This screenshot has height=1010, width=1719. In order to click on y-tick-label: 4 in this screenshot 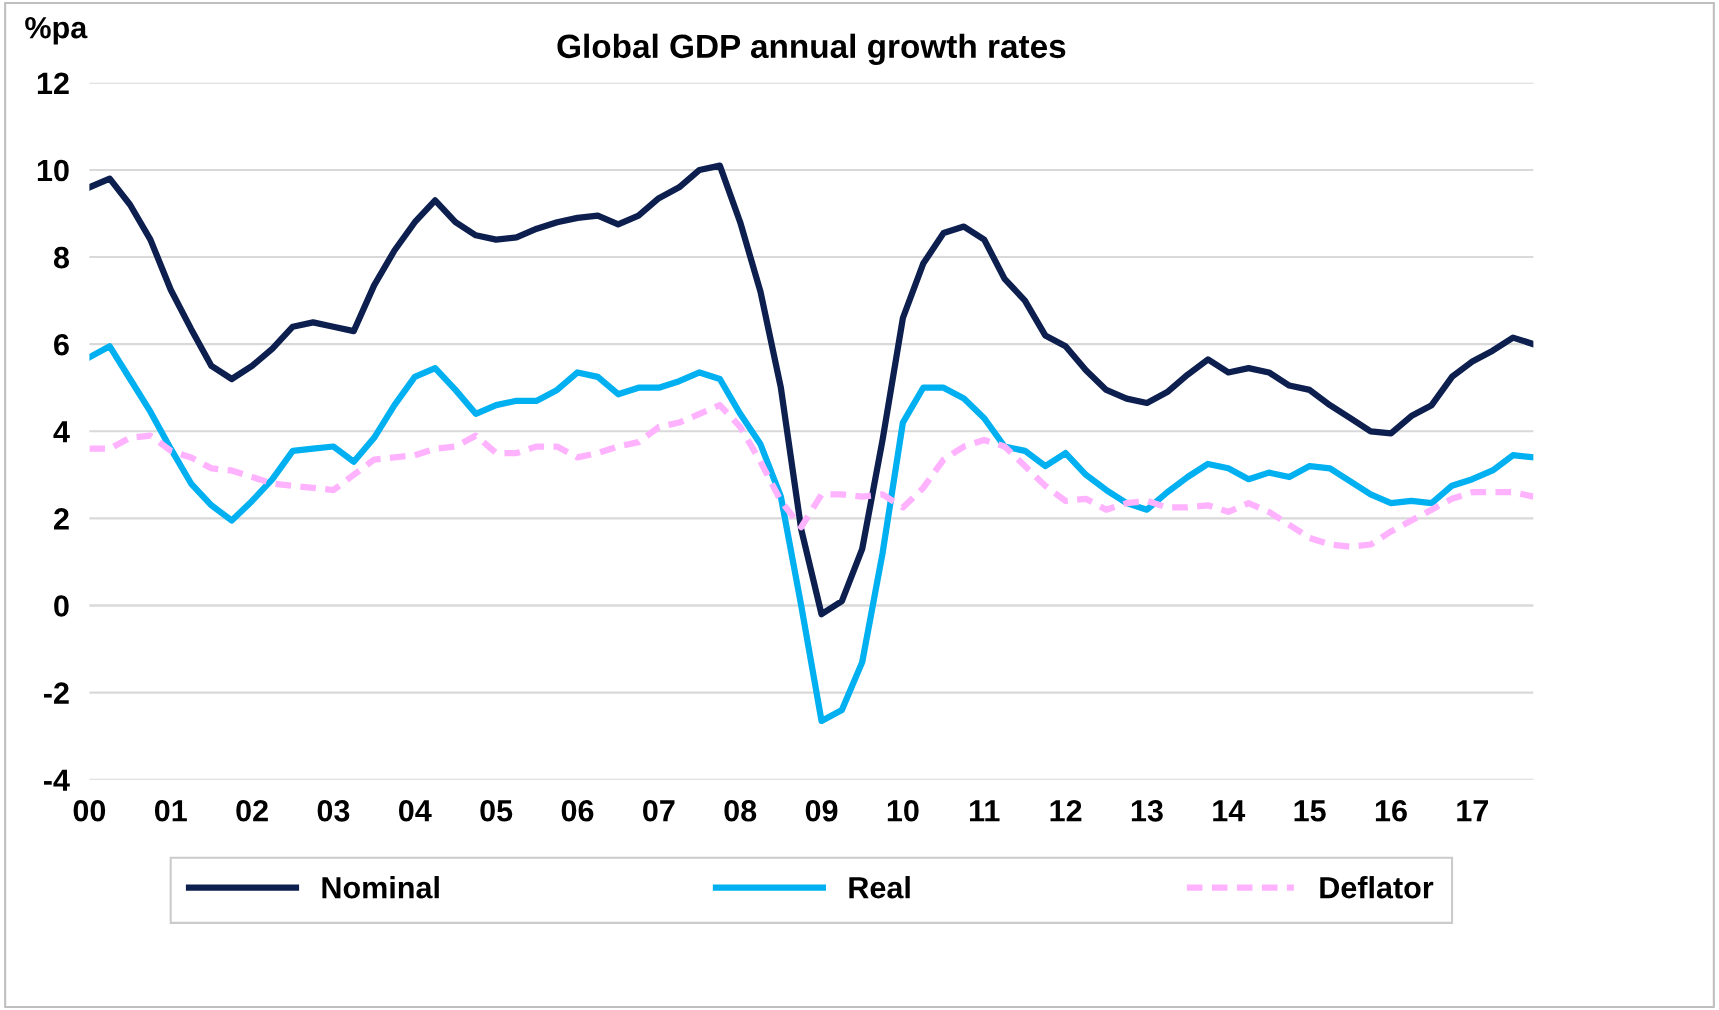, I will do `click(61, 432)`.